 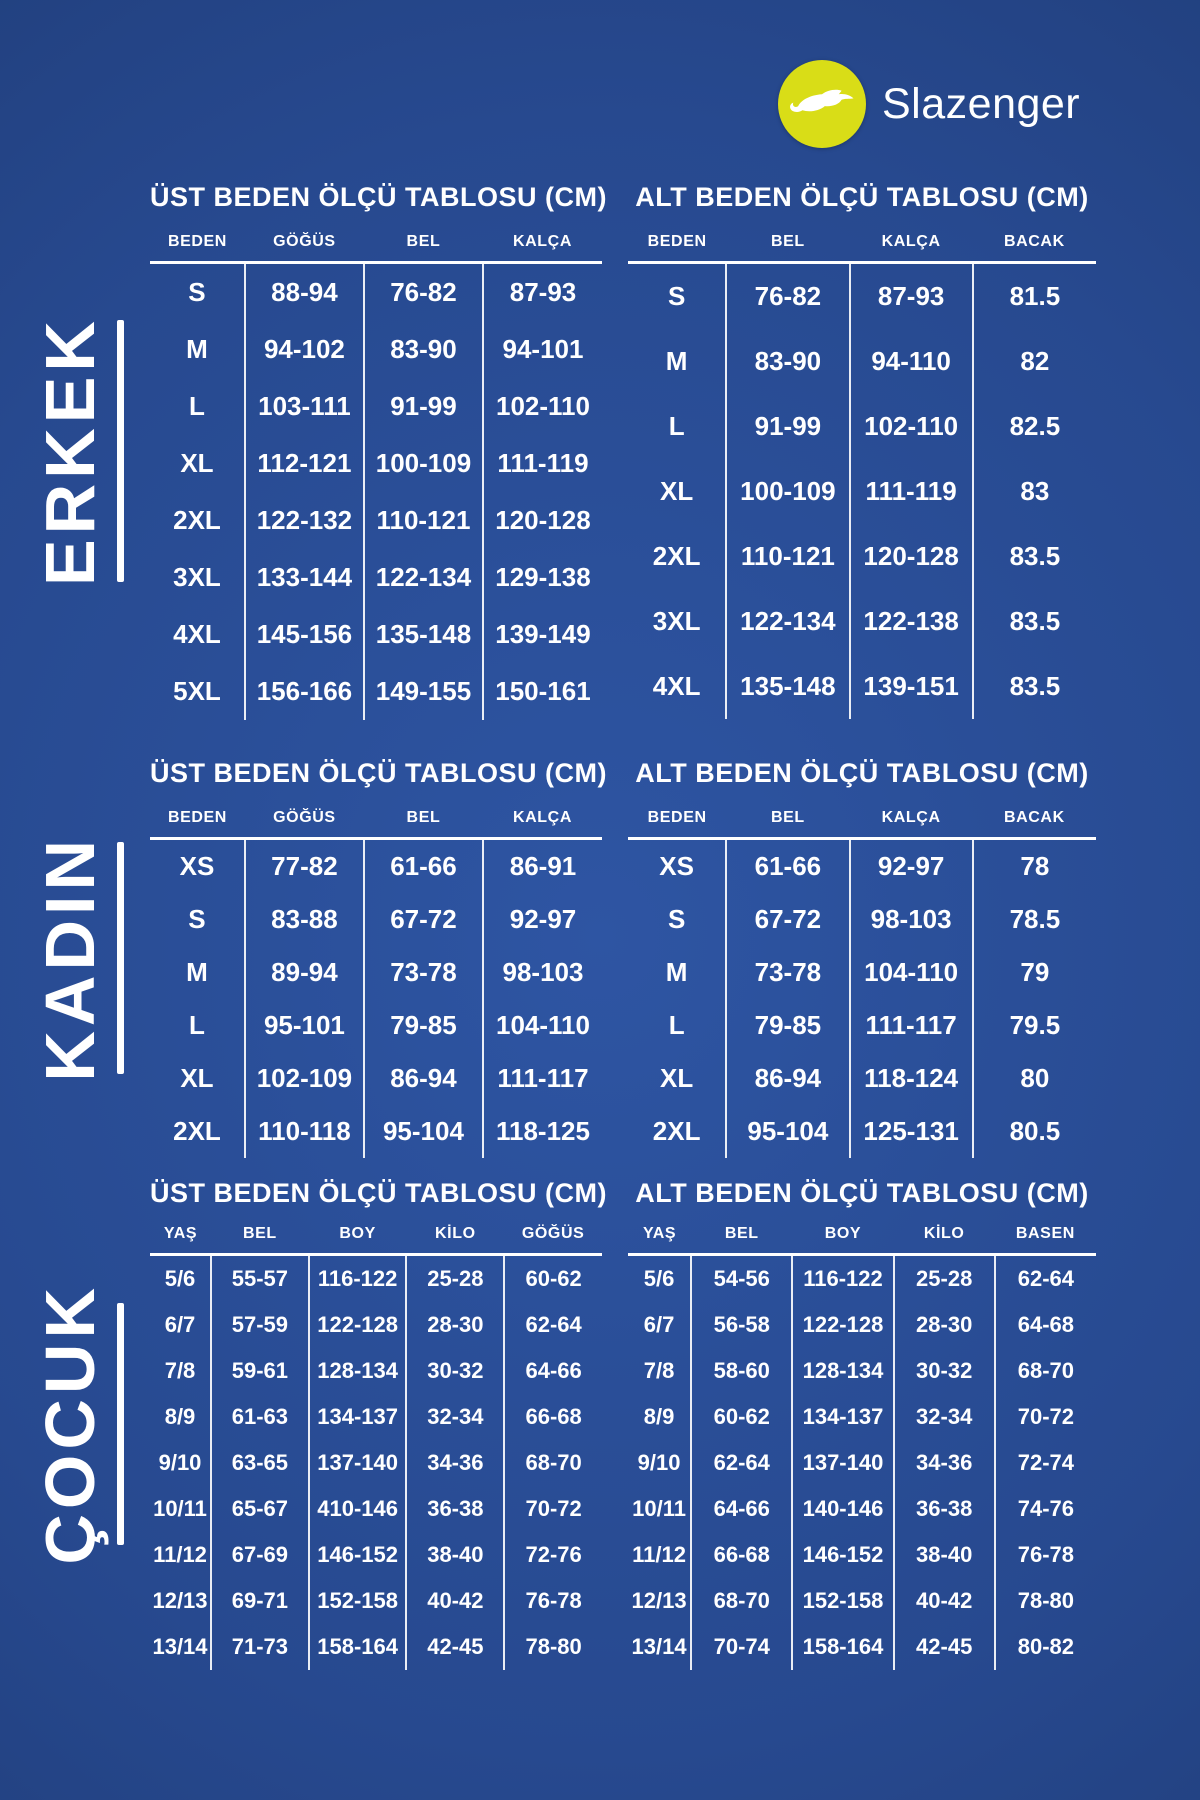 I want to click on column-header: BASEN, so click(x=1045, y=1240).